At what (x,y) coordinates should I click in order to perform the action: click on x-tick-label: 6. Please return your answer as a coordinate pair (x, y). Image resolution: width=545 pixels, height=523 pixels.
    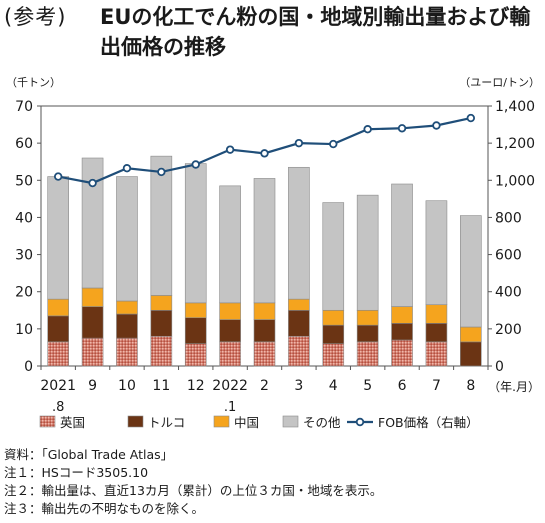
    Looking at the image, I should click on (402, 386).